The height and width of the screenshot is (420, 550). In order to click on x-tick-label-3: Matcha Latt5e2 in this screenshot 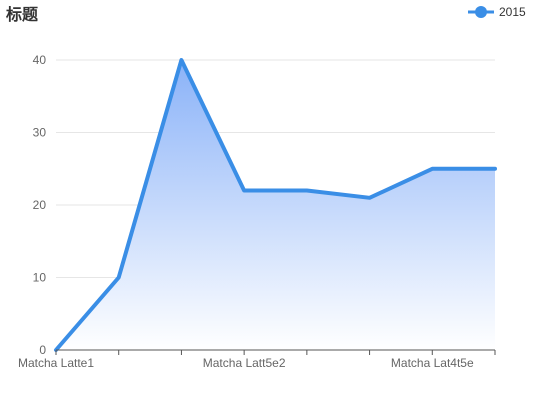, I will do `click(244, 363)`.